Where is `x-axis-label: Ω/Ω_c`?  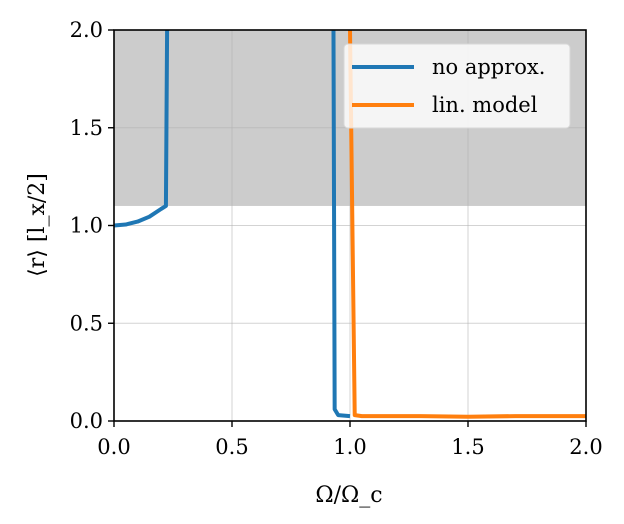 x-axis-label: Ω/Ω_c is located at coordinates (348, 495).